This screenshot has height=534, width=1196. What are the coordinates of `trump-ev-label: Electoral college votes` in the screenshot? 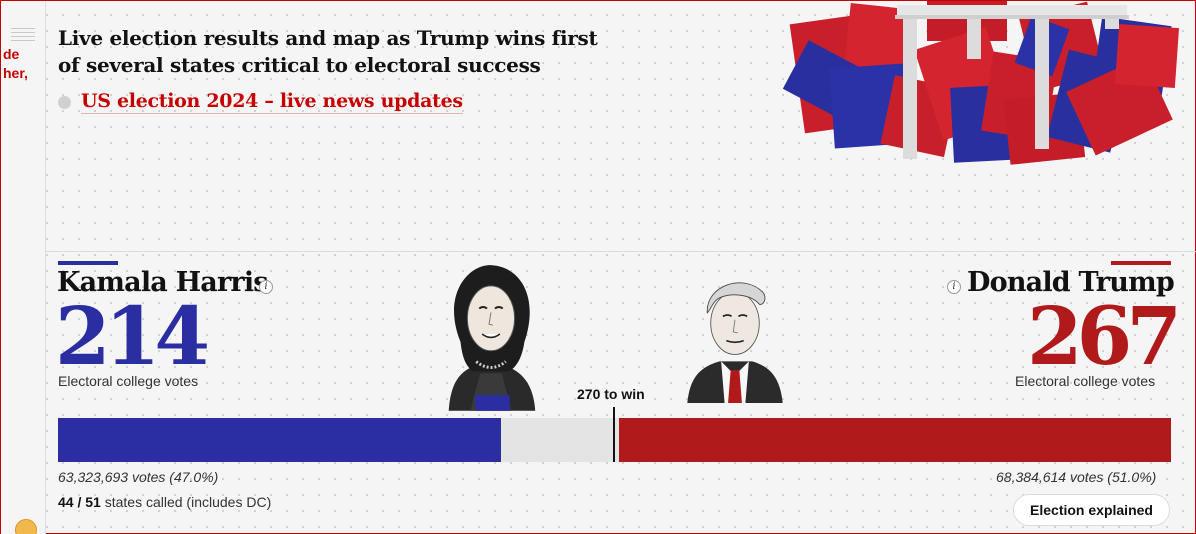 It's located at (1085, 381).